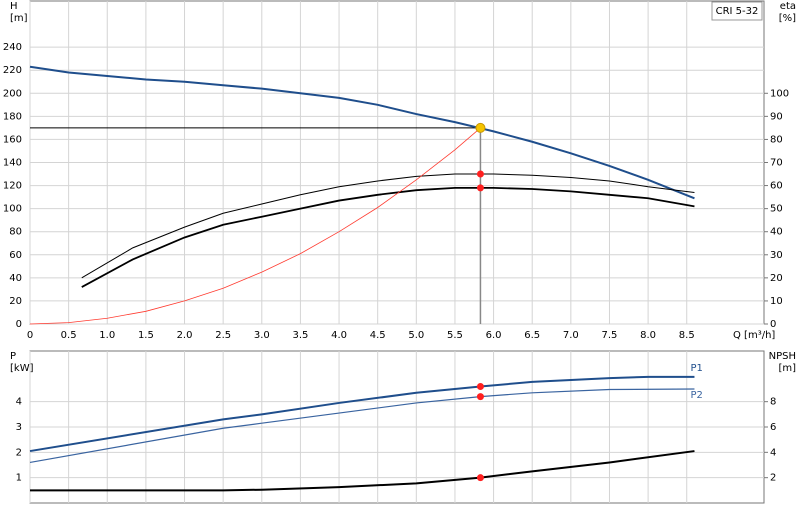 The image size is (800, 520). What do you see at coordinates (773, 427) in the screenshot?
I see `y2-tick-label: 6` at bounding box center [773, 427].